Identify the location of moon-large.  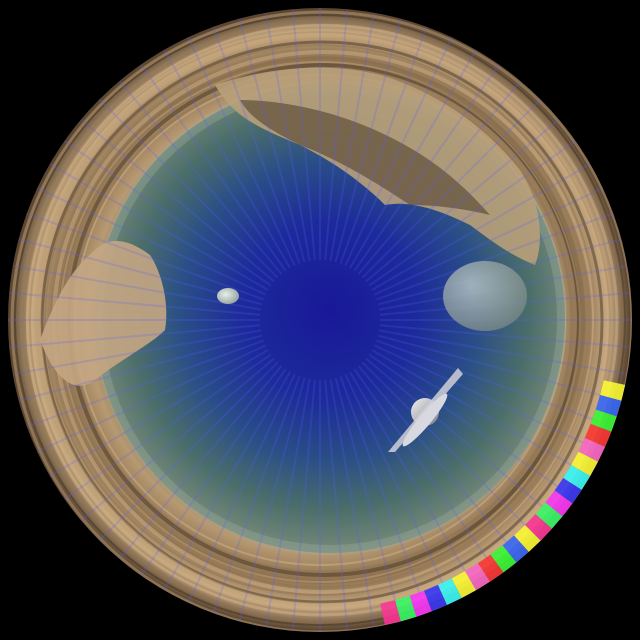
(485, 296).